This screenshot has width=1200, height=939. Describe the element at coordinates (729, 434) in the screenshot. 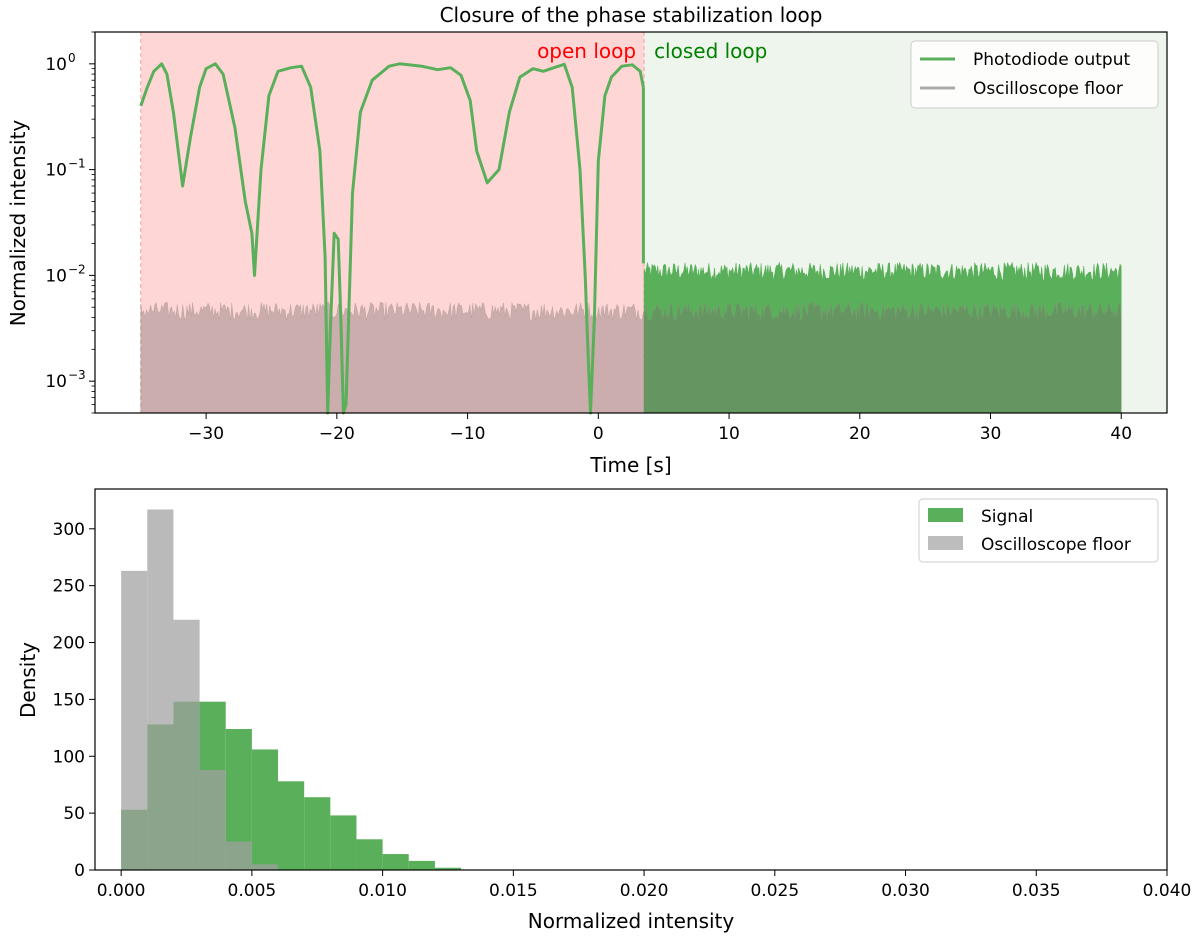

I see `top-x-tick-label: 10` at that location.